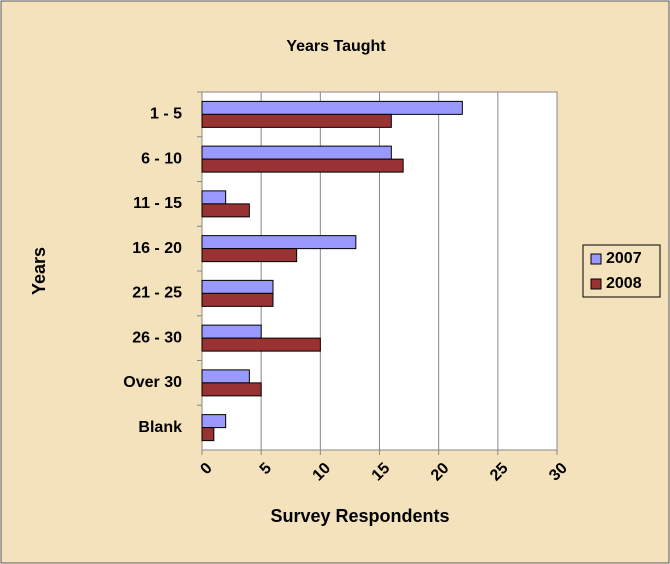  What do you see at coordinates (39, 271) in the screenshot?
I see `y-axis-label: Years` at bounding box center [39, 271].